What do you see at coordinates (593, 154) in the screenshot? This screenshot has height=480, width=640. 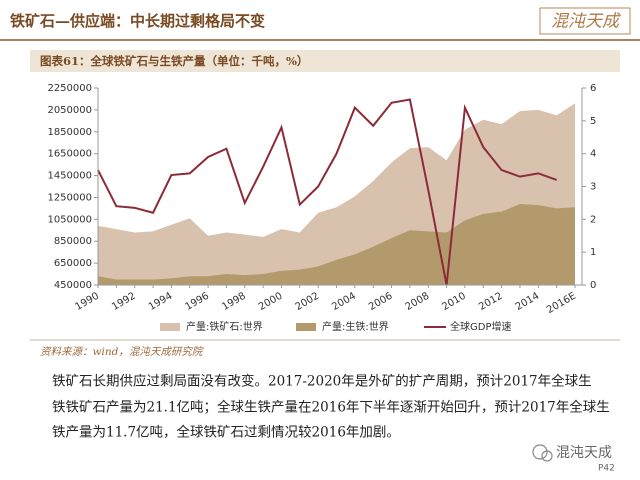 I see `y2-tick-label: 4` at bounding box center [593, 154].